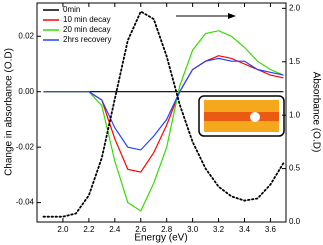 This screenshot has height=245, width=323. What do you see at coordinates (295, 7) in the screenshot?
I see `y2-tick-label: 2.0` at bounding box center [295, 7].